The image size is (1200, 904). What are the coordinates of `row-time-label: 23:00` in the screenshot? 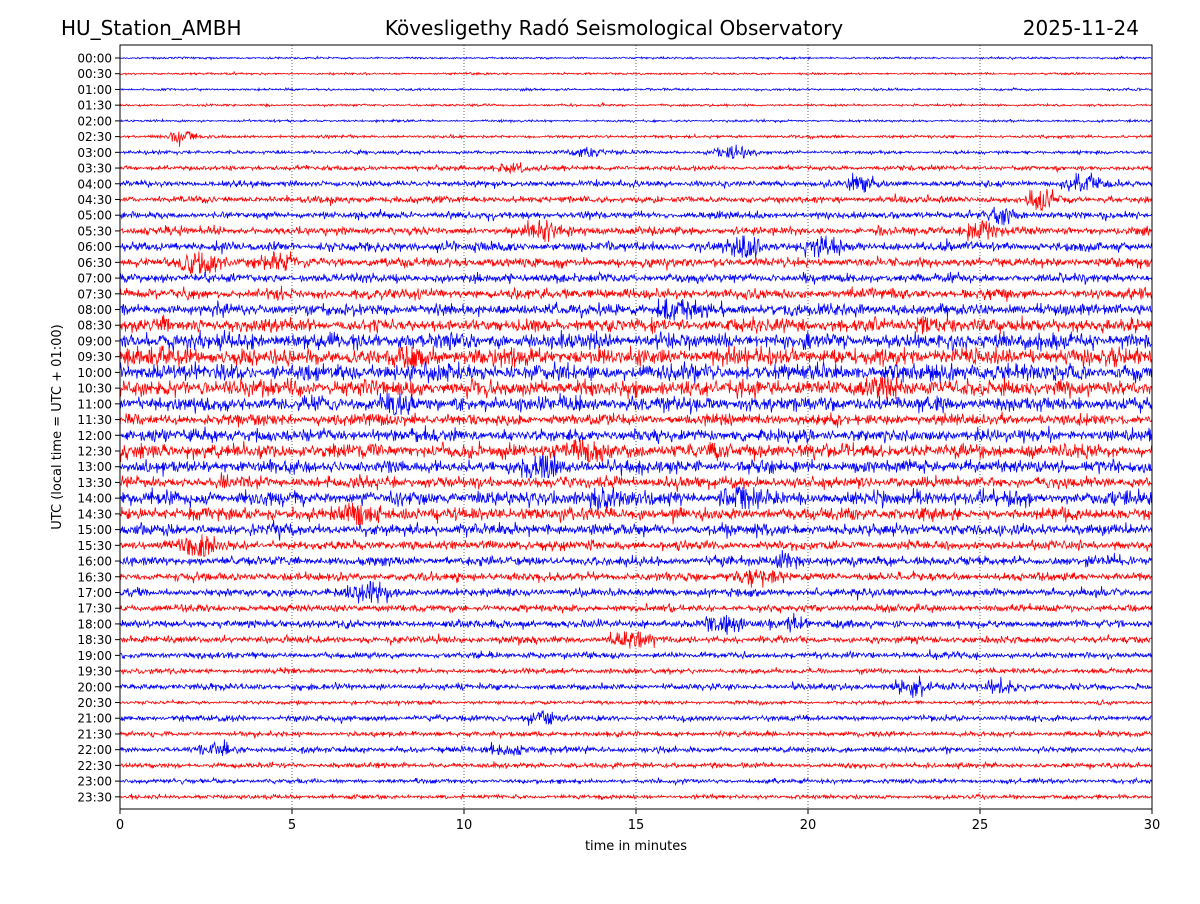 It's located at (94, 782).